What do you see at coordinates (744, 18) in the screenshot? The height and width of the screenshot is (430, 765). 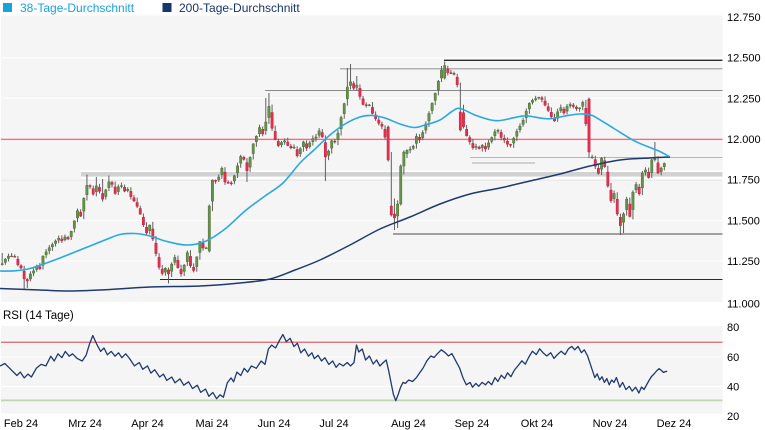 I see `svg-text: 12.750` at bounding box center [744, 18].